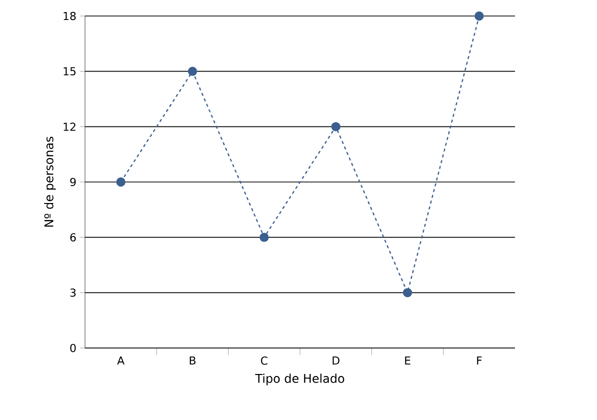 The height and width of the screenshot is (420, 597). I want to click on y-tick-label: 15, so click(70, 71).